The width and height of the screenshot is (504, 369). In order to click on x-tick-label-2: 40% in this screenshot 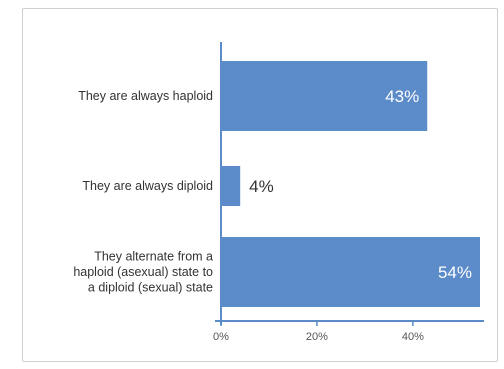, I will do `click(413, 337)`.